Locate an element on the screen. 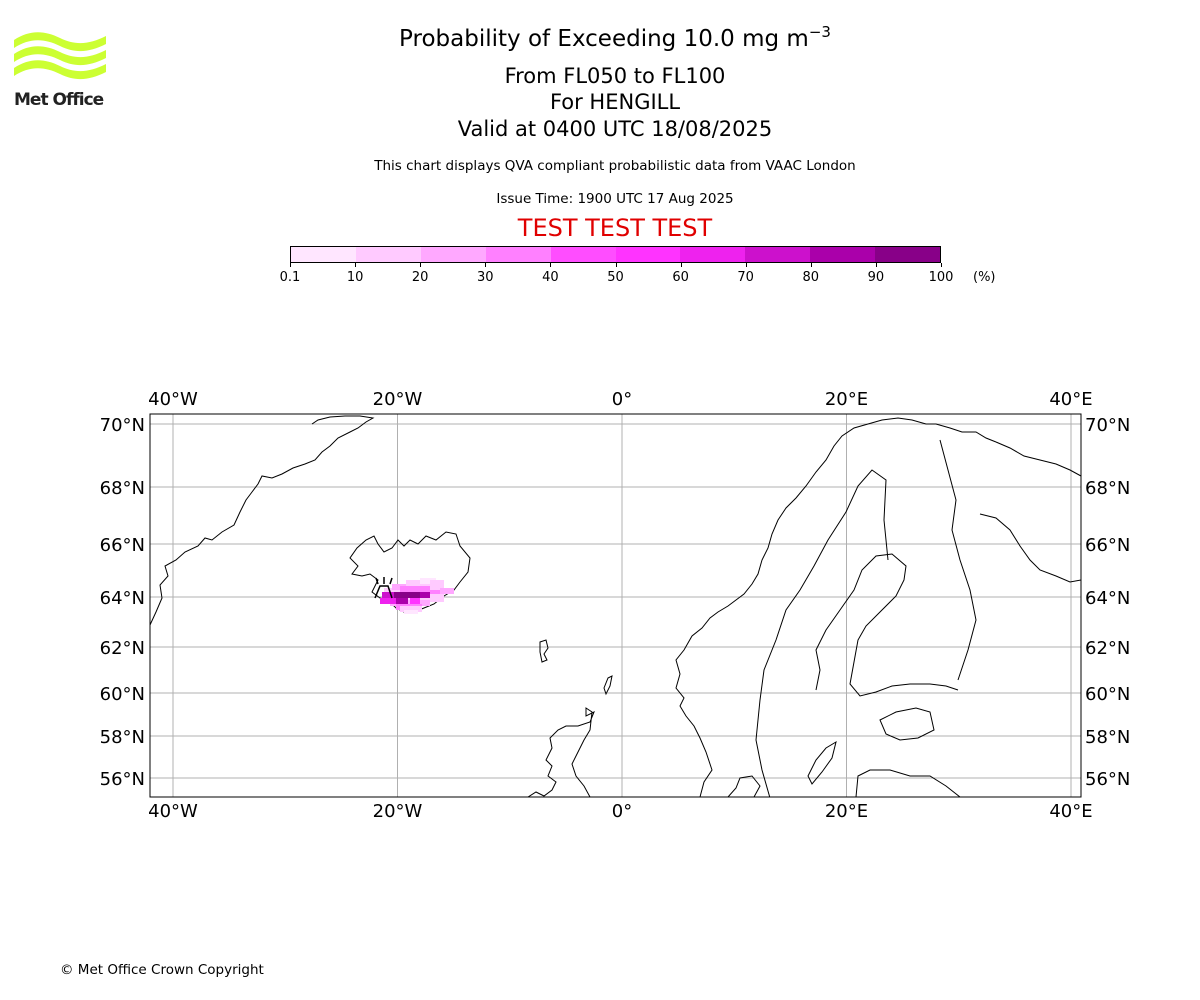 This screenshot has height=1000, width=1200. volcano-marker is located at coordinates (383, 588).